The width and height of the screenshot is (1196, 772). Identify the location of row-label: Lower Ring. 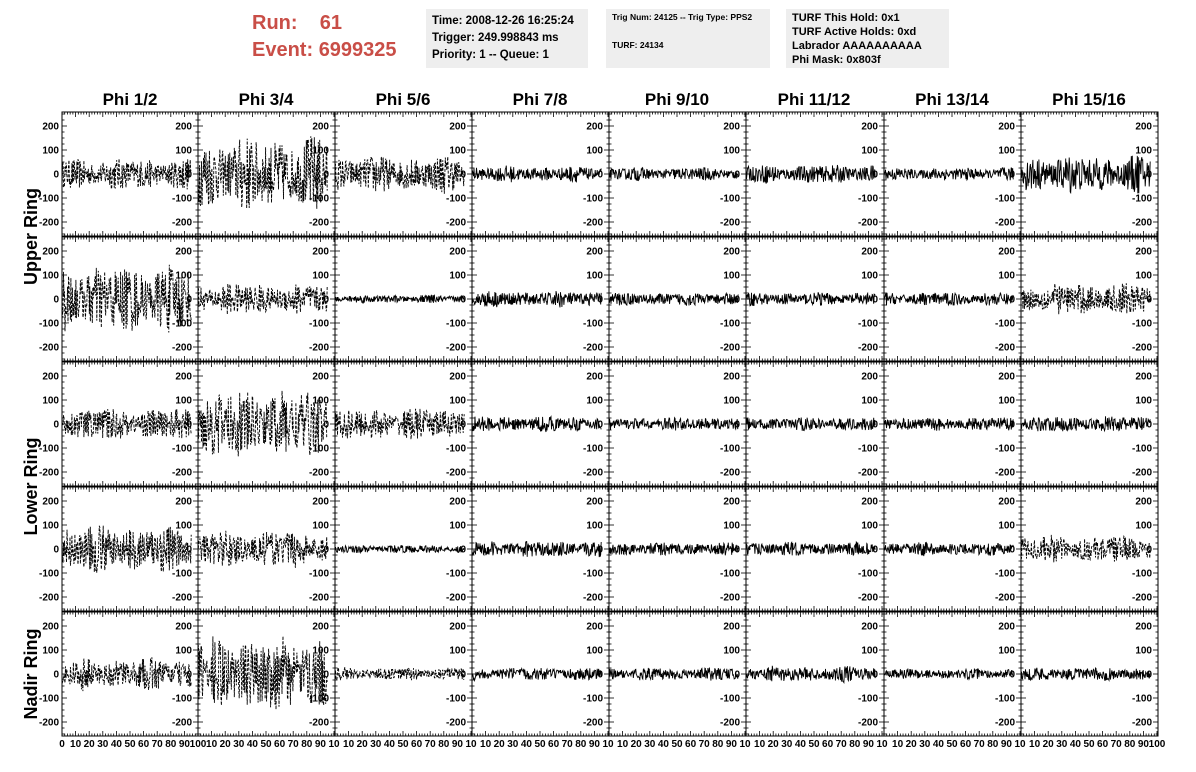
(31, 487).